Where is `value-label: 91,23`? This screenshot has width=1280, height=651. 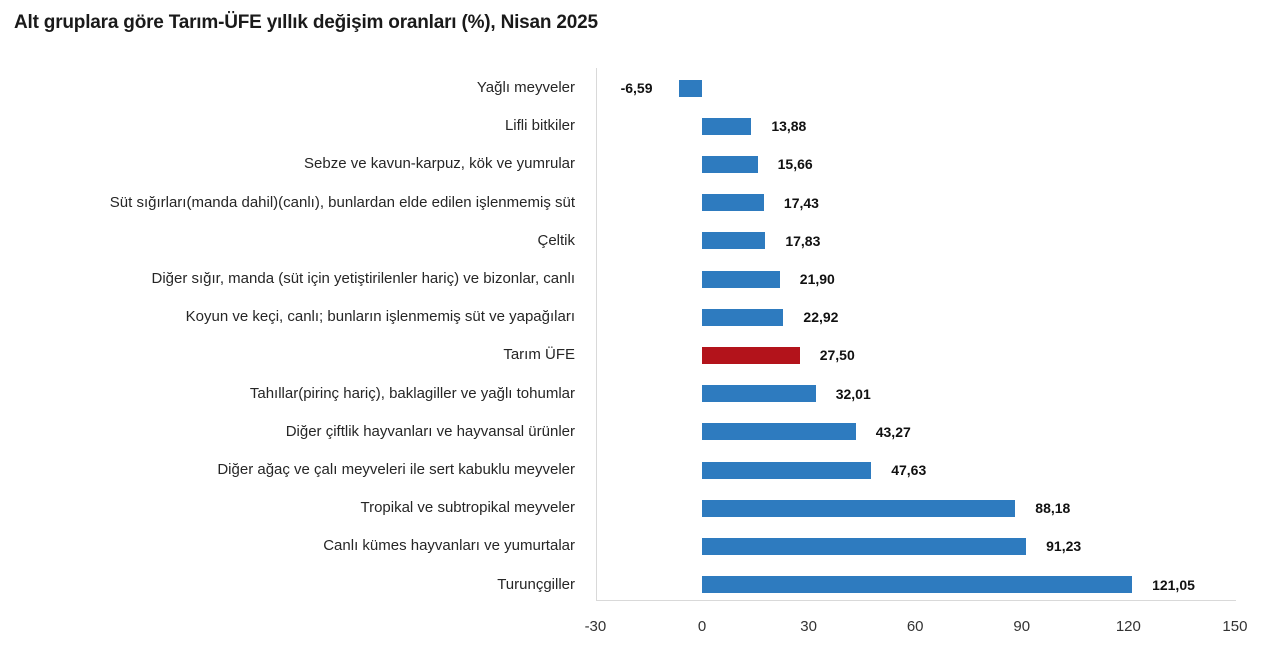 value-label: 91,23 is located at coordinates (1064, 546).